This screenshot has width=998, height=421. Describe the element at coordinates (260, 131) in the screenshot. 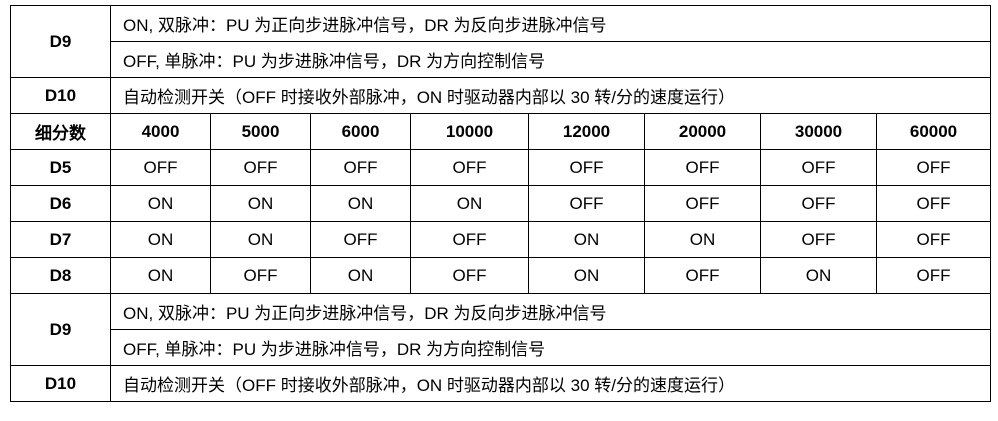

I see `subdivision-value: 5000` at that location.